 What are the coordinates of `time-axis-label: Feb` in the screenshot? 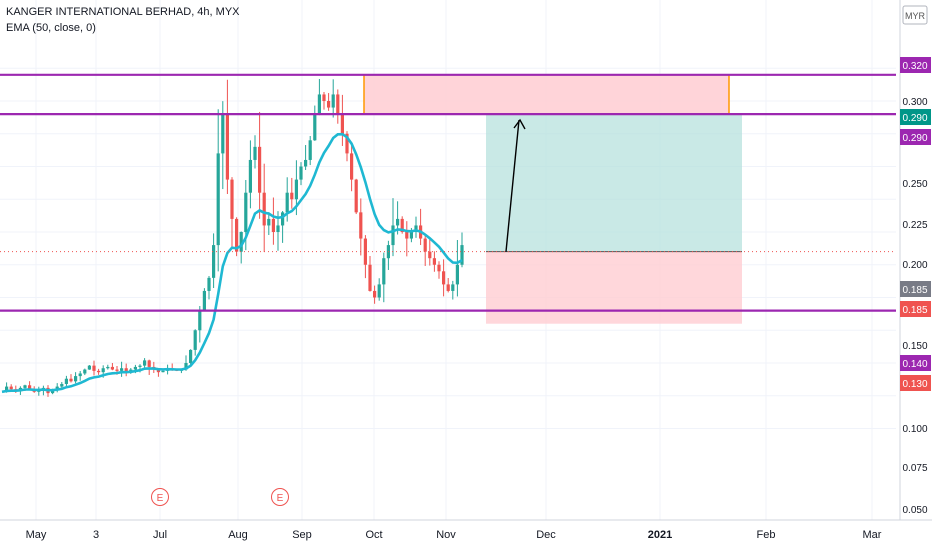 It's located at (766, 535).